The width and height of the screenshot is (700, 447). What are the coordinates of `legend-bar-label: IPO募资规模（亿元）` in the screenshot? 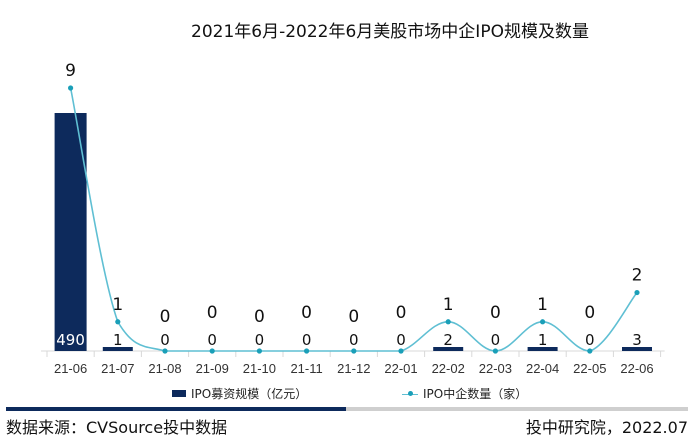 It's located at (249, 394).